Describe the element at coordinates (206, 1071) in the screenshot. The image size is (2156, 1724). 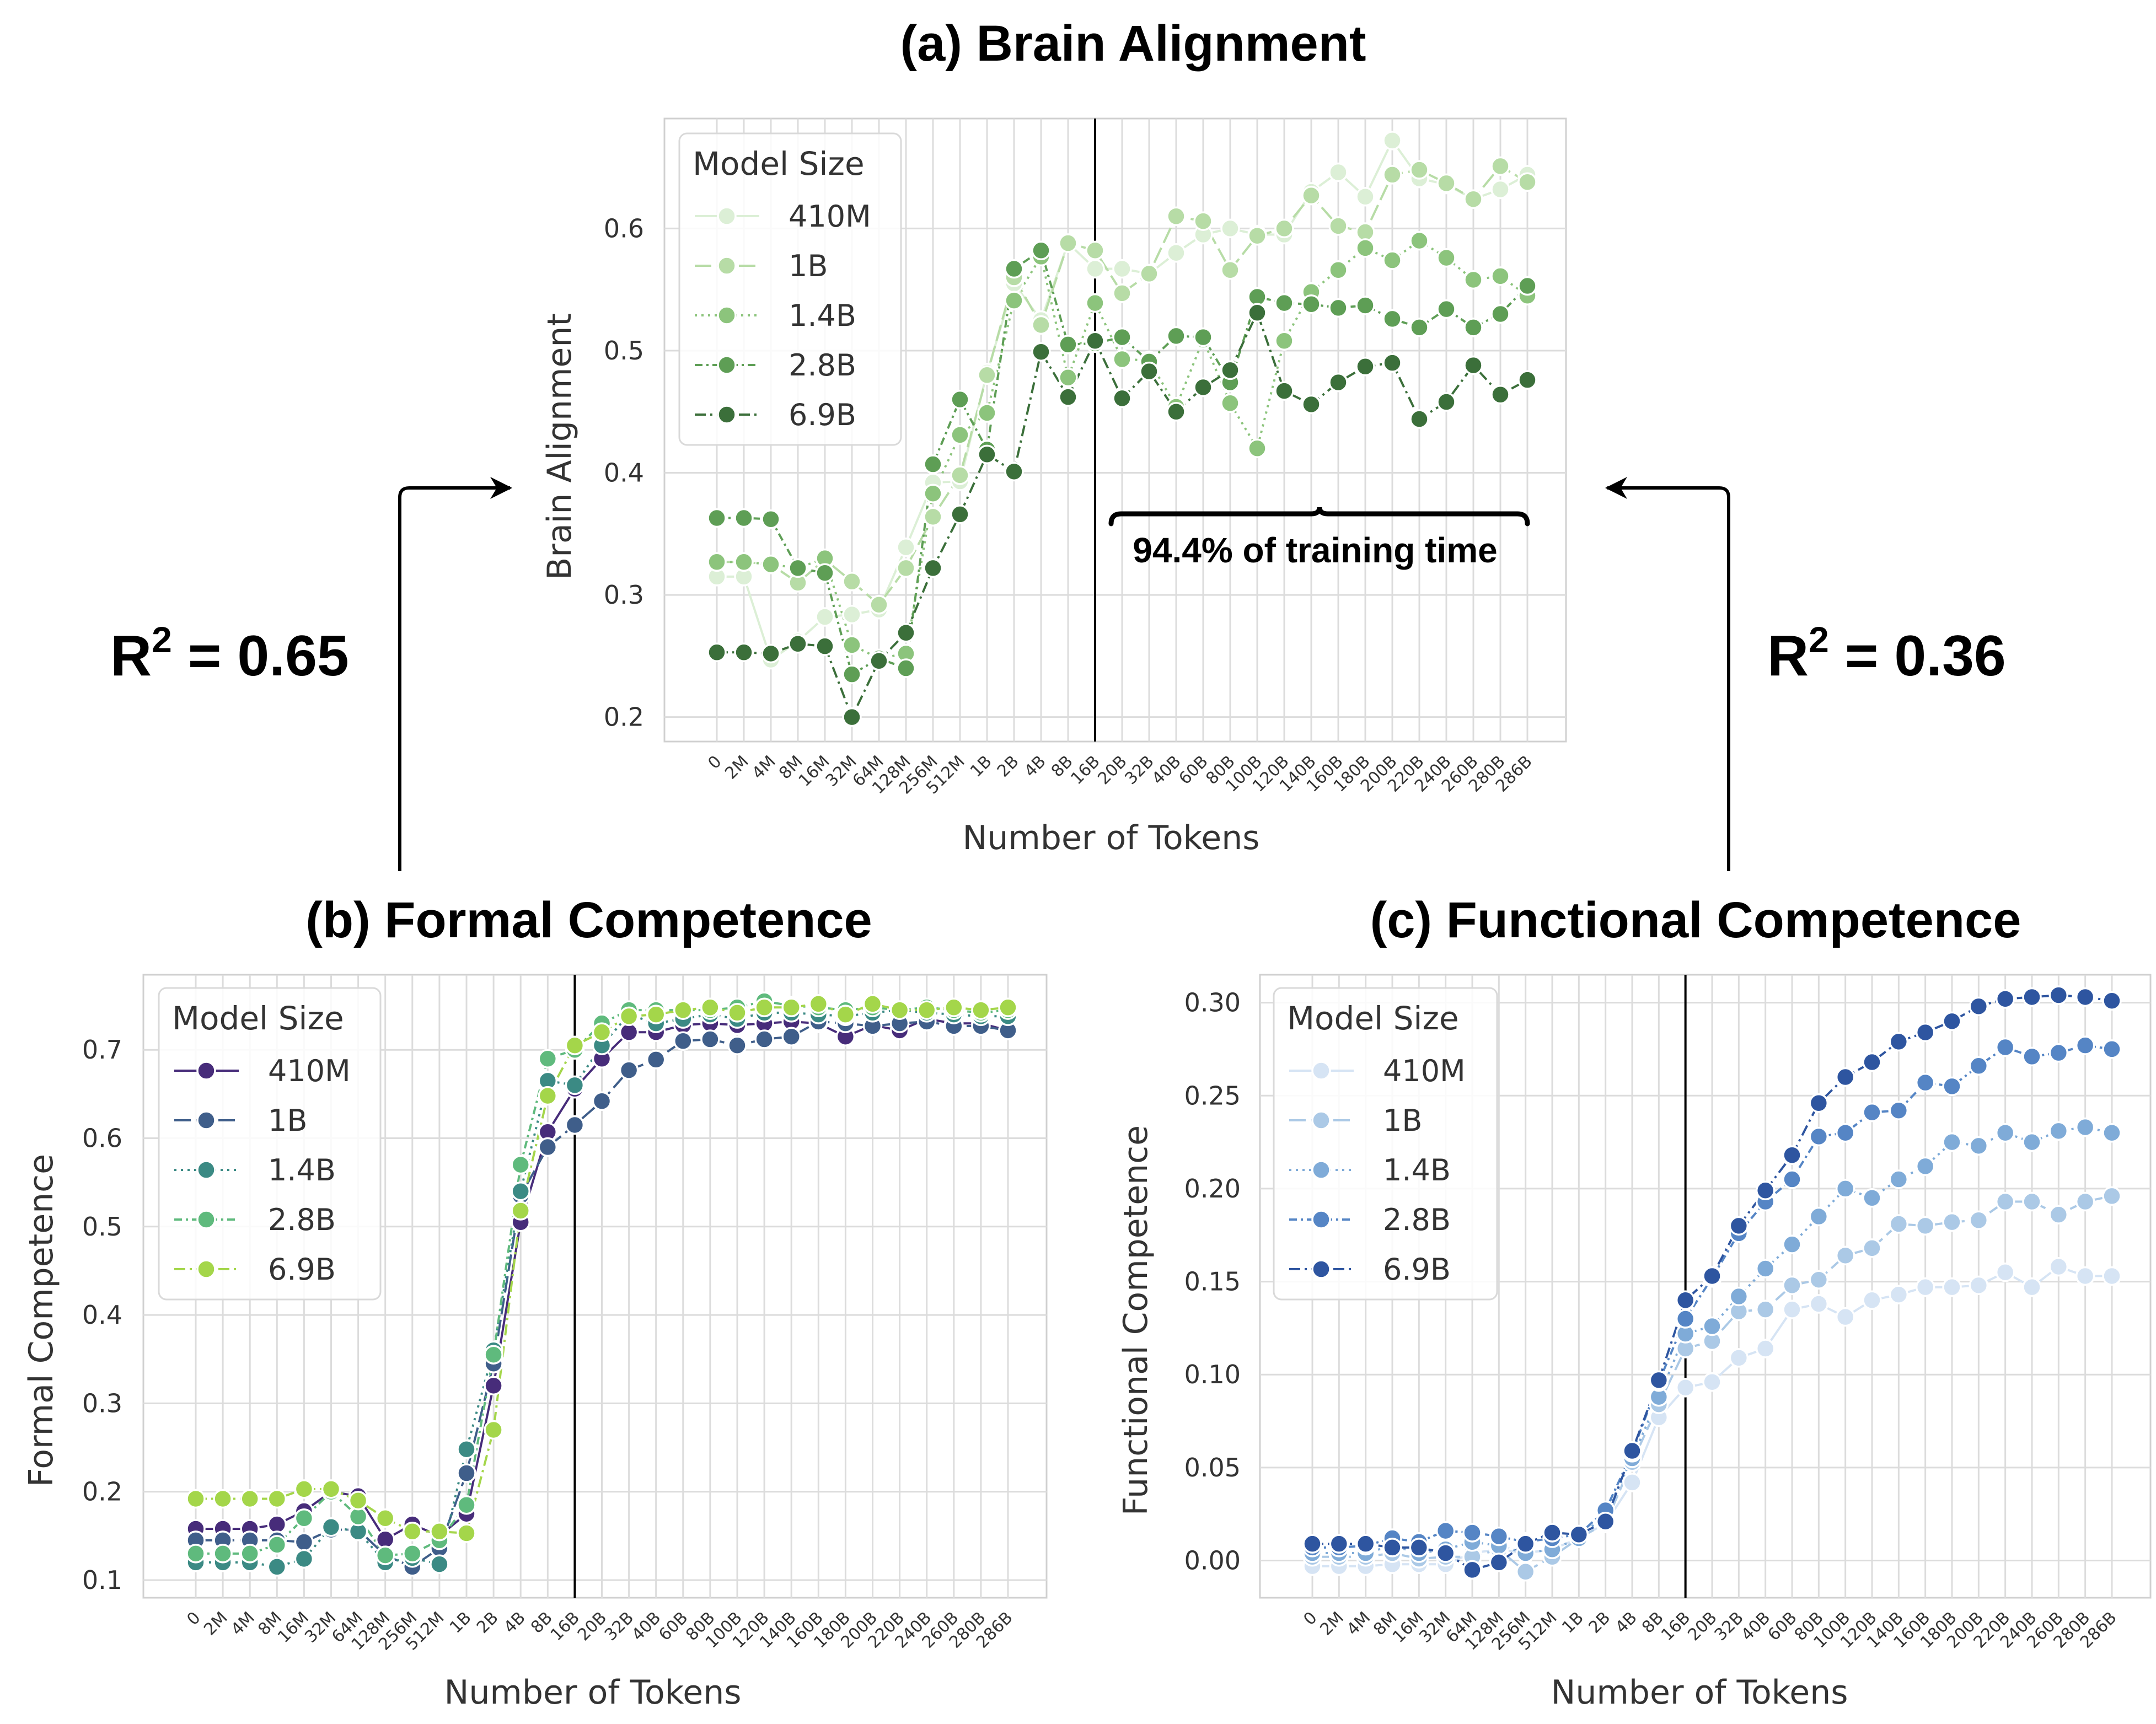
I see `formal-legend-marker-410M` at that location.